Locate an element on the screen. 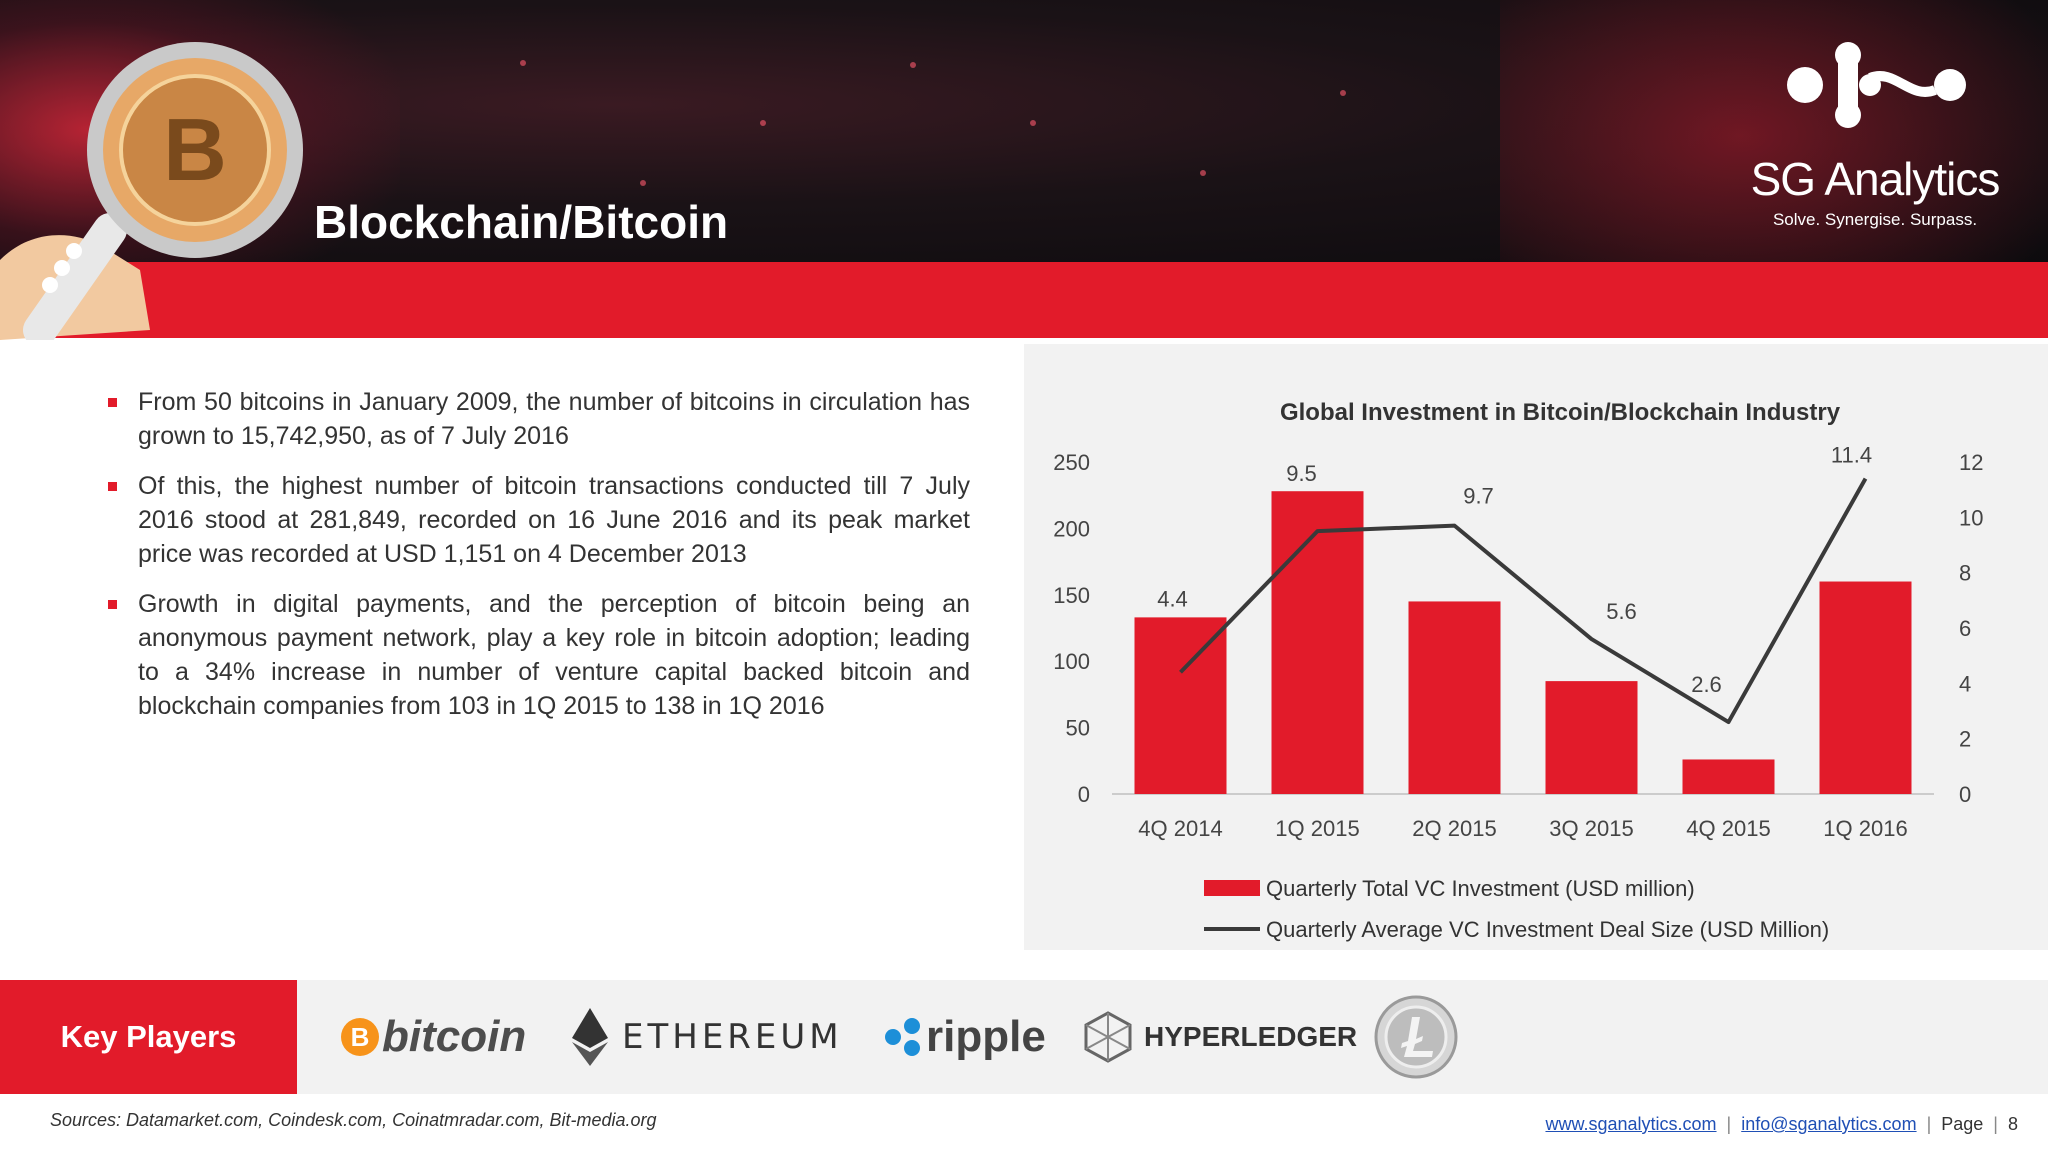  data-label-deal-size: 4.4 is located at coordinates (1172, 598).